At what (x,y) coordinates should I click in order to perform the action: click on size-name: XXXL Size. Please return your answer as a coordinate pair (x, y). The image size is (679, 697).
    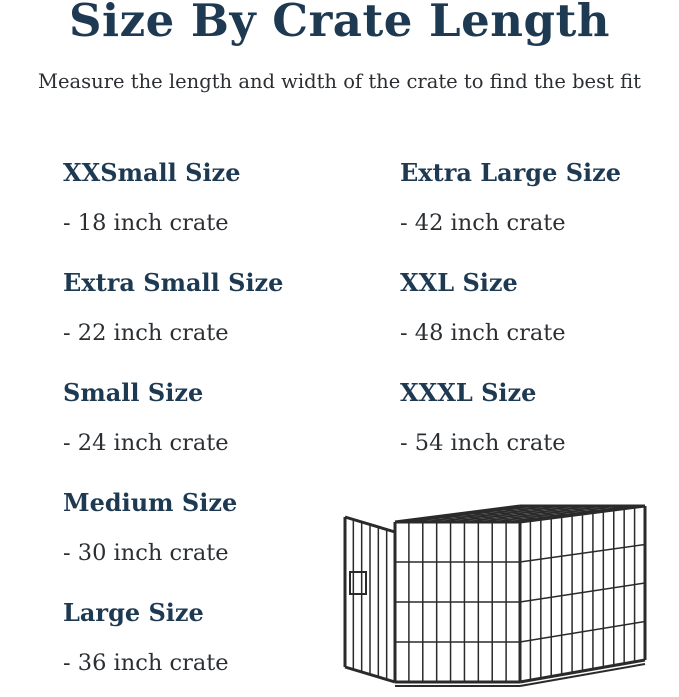
    Looking at the image, I should click on (468, 392).